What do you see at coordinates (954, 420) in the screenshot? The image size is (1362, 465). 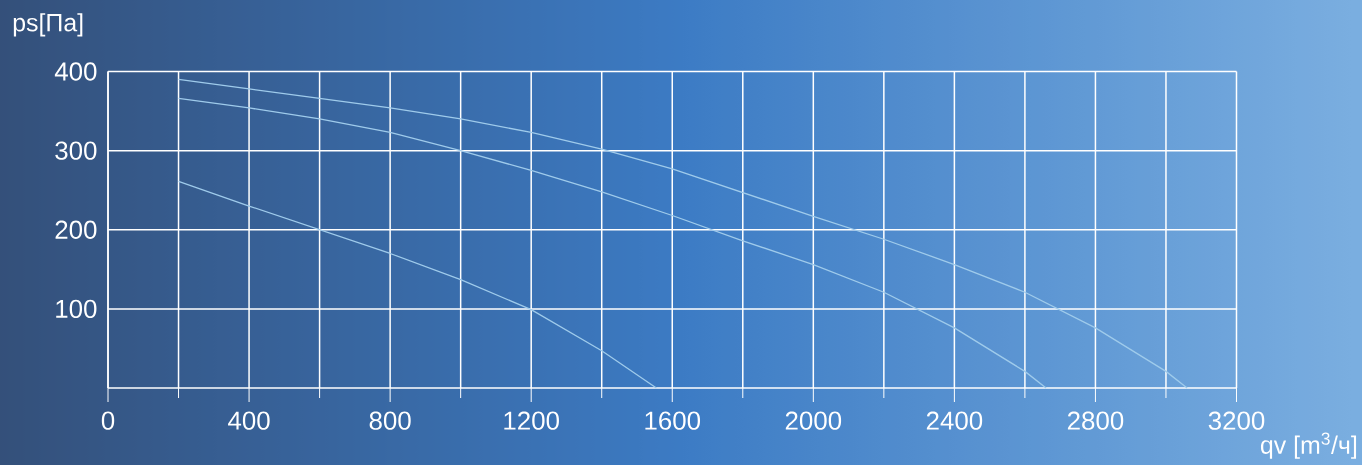 I see `x-tick-label: 2400` at bounding box center [954, 420].